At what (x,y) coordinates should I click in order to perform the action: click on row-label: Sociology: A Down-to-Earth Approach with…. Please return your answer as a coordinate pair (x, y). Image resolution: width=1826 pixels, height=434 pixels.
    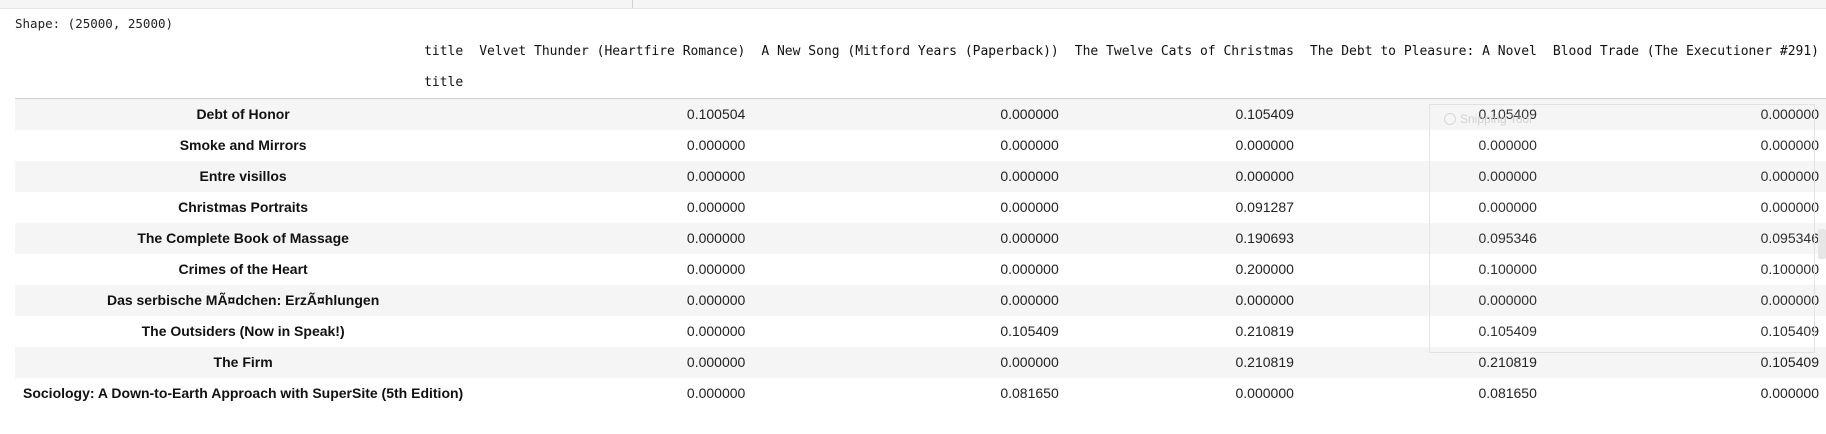
    Looking at the image, I should click on (243, 393).